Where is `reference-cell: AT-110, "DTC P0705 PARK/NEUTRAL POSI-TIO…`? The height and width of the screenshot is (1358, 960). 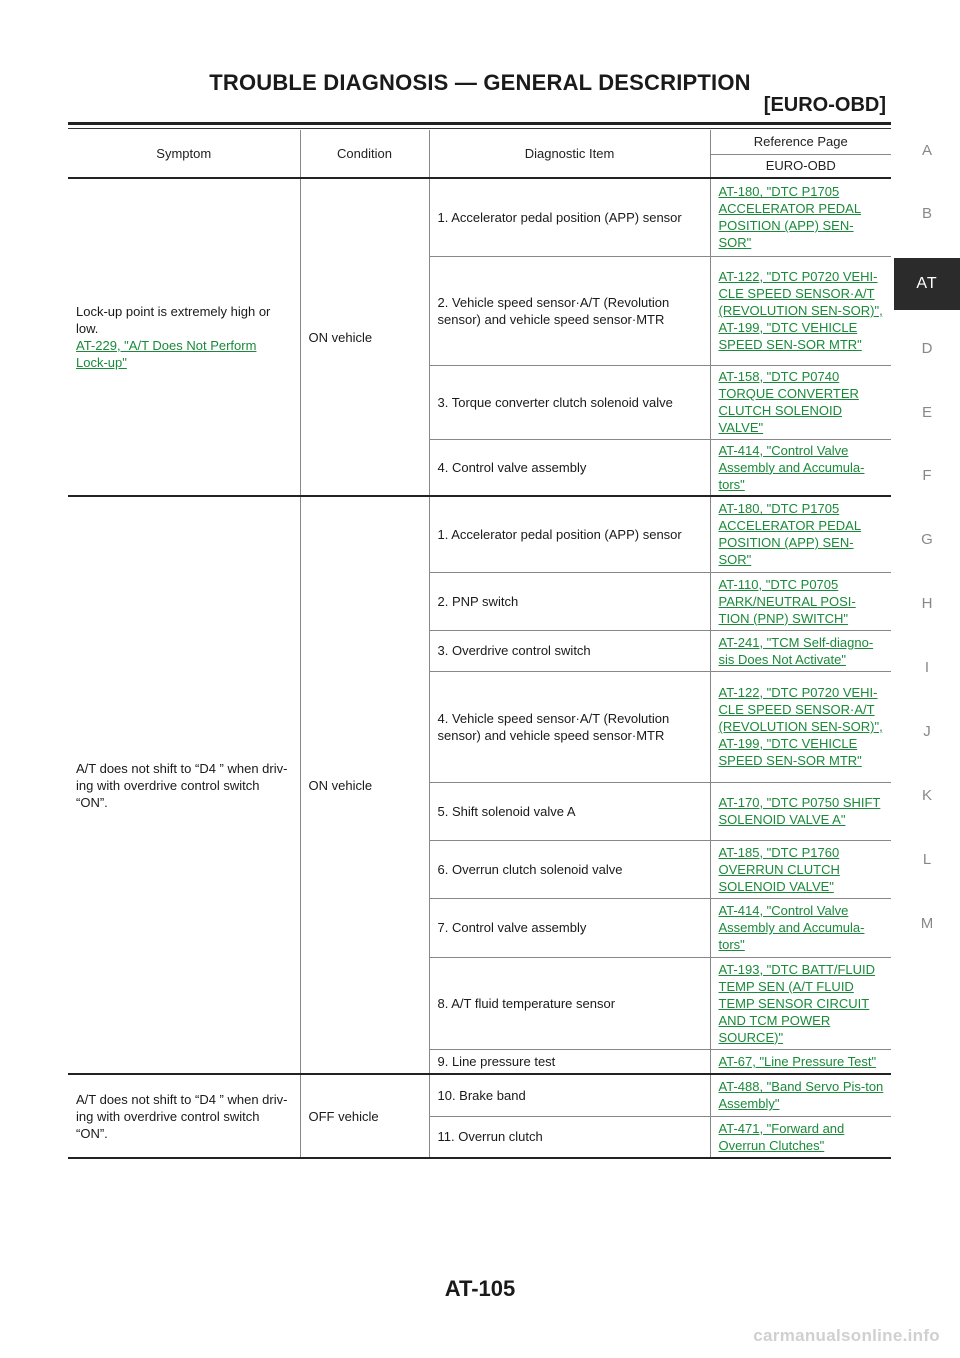 reference-cell: AT-110, "DTC P0705 PARK/NEUTRAL POSI-TIO… is located at coordinates (800, 601).